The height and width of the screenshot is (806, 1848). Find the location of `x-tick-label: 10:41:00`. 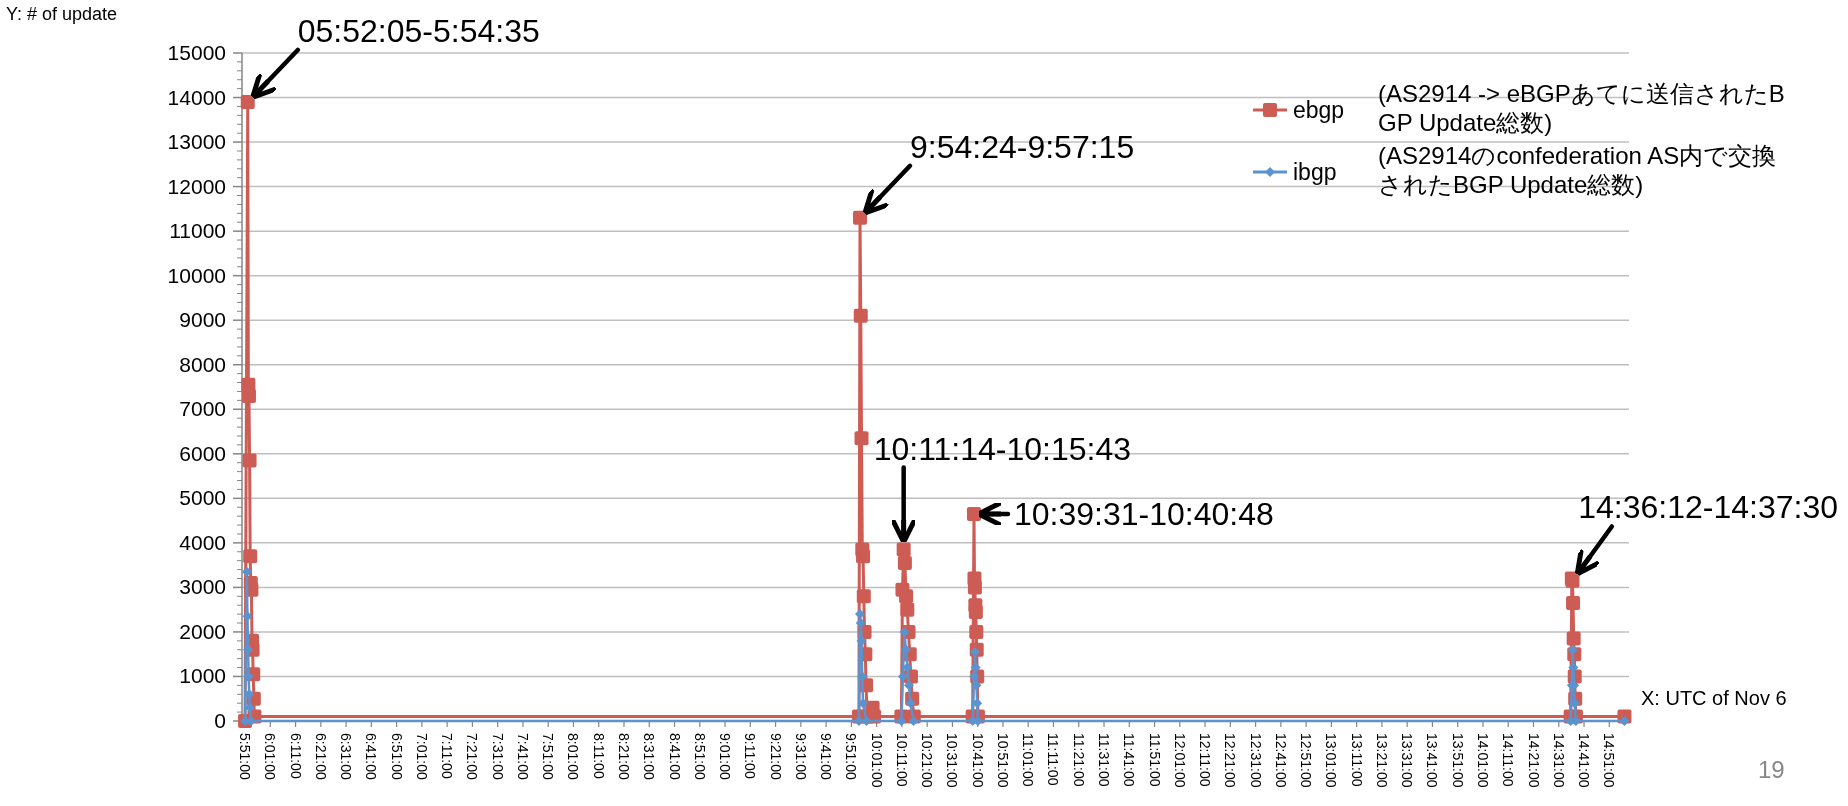

x-tick-label: 10:41:00 is located at coordinates (977, 760).